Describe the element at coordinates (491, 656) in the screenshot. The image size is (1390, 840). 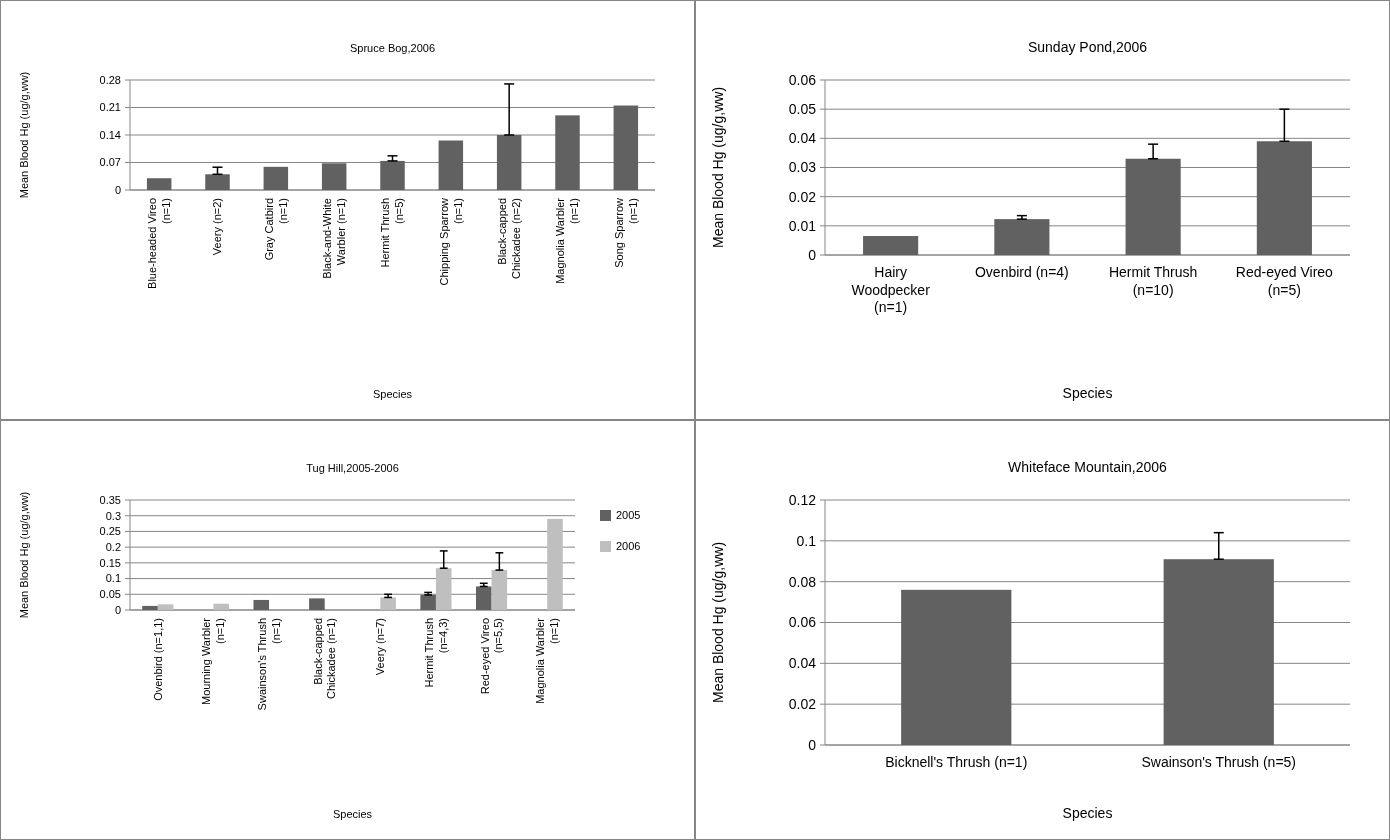
I see `x-tick-label: Red-eyed Vireo (n=5,5)` at that location.